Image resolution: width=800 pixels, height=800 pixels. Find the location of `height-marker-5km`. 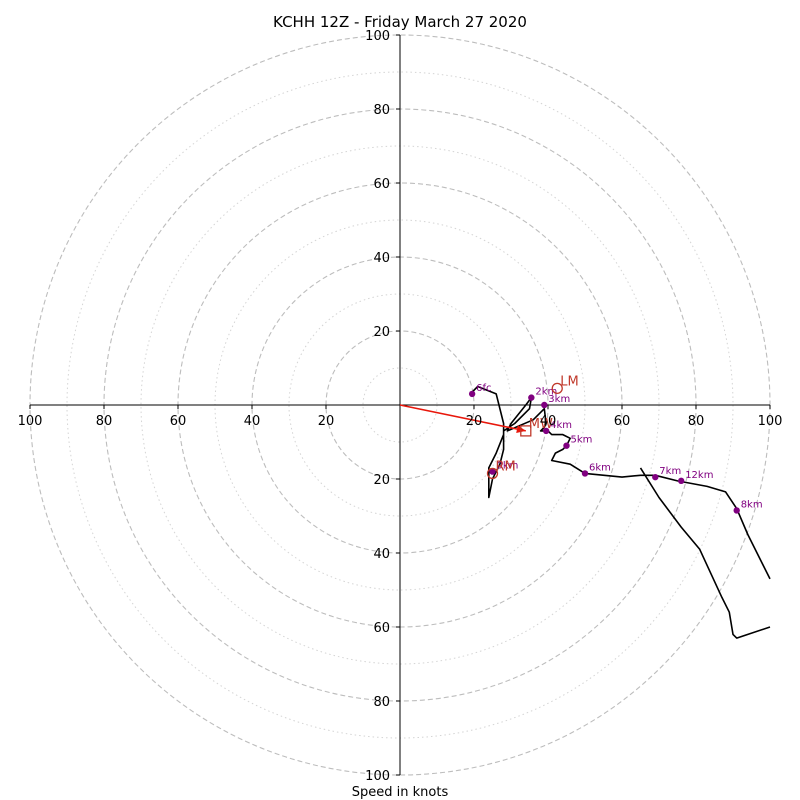

height-marker-5km is located at coordinates (566, 445).